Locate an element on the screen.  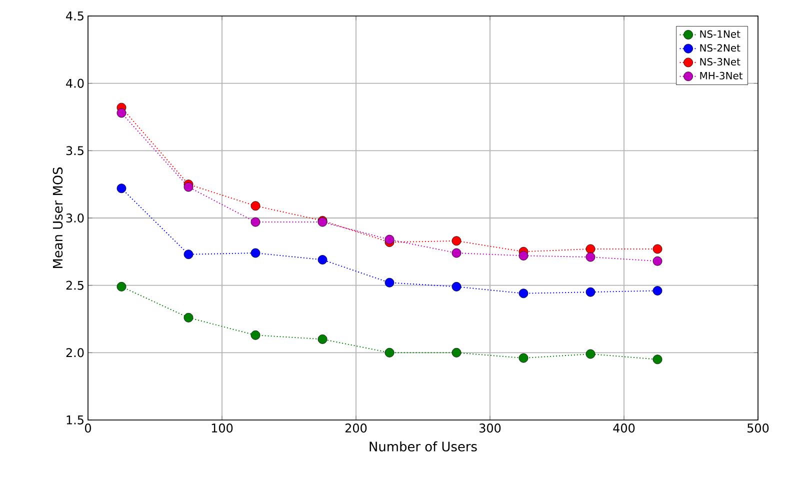
x-tick-label: 200 is located at coordinates (356, 428).